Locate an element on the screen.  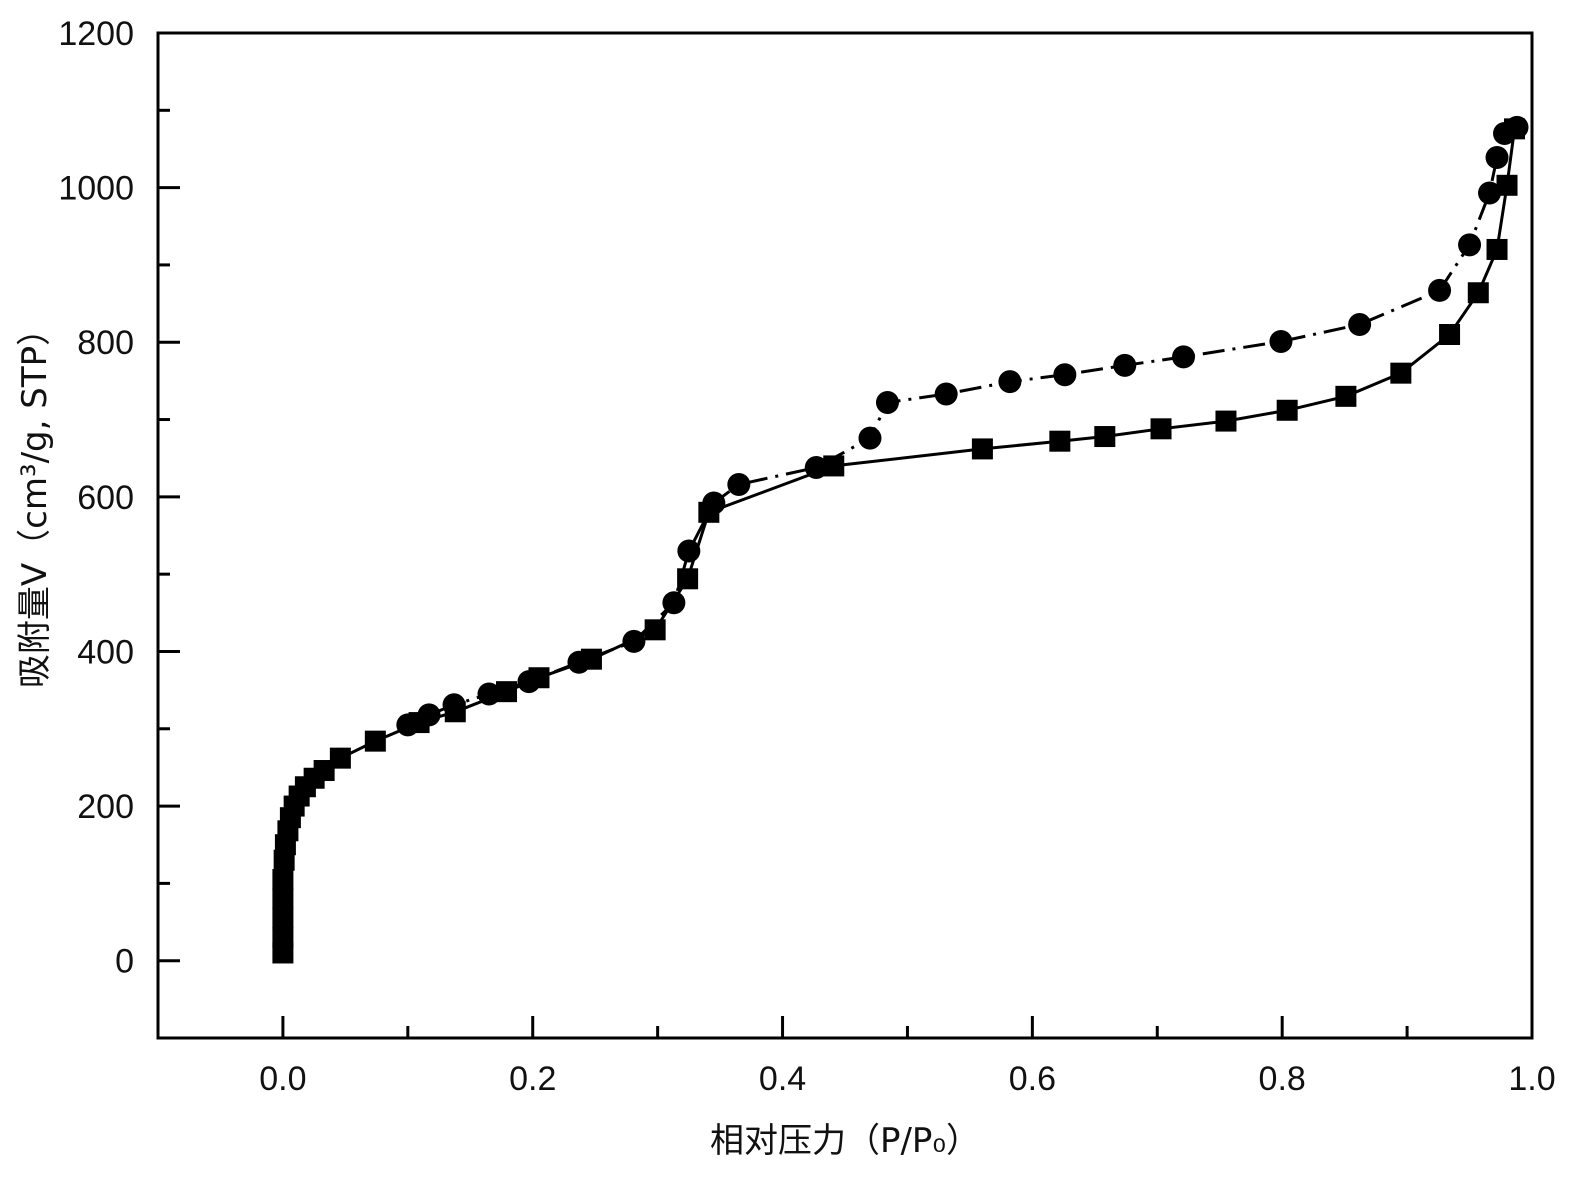
y-tick-label: 0 is located at coordinates (124, 962).